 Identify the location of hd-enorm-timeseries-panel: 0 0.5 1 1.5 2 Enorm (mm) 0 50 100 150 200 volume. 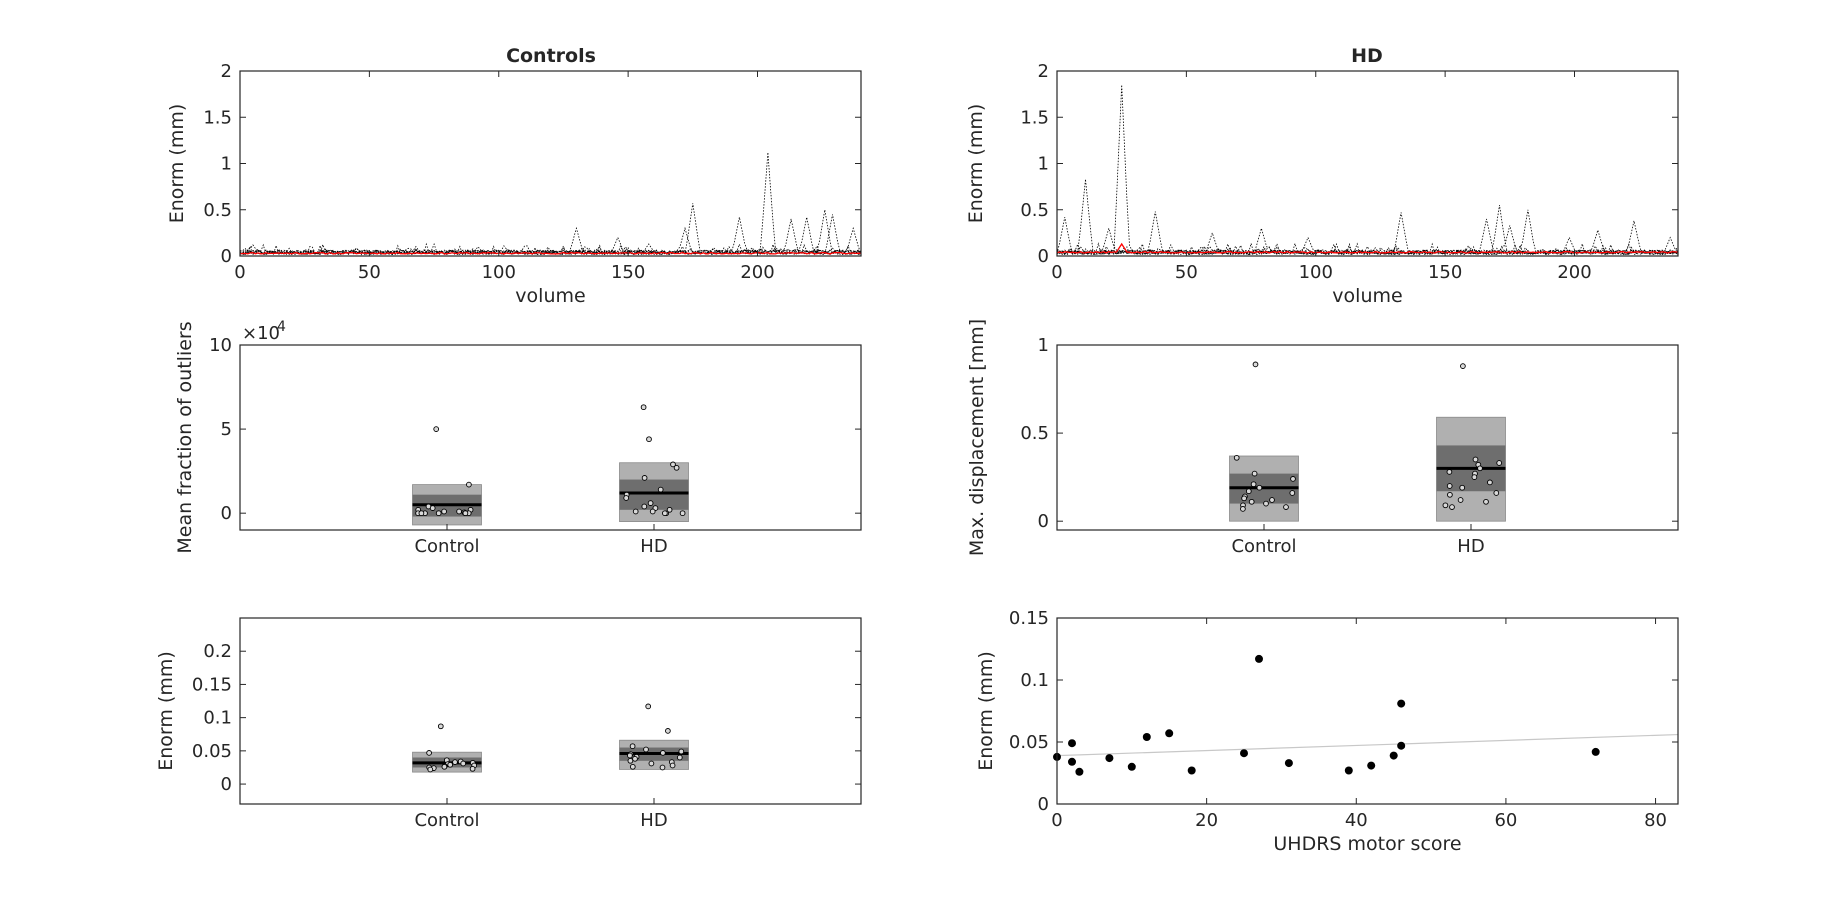
(1322, 184).